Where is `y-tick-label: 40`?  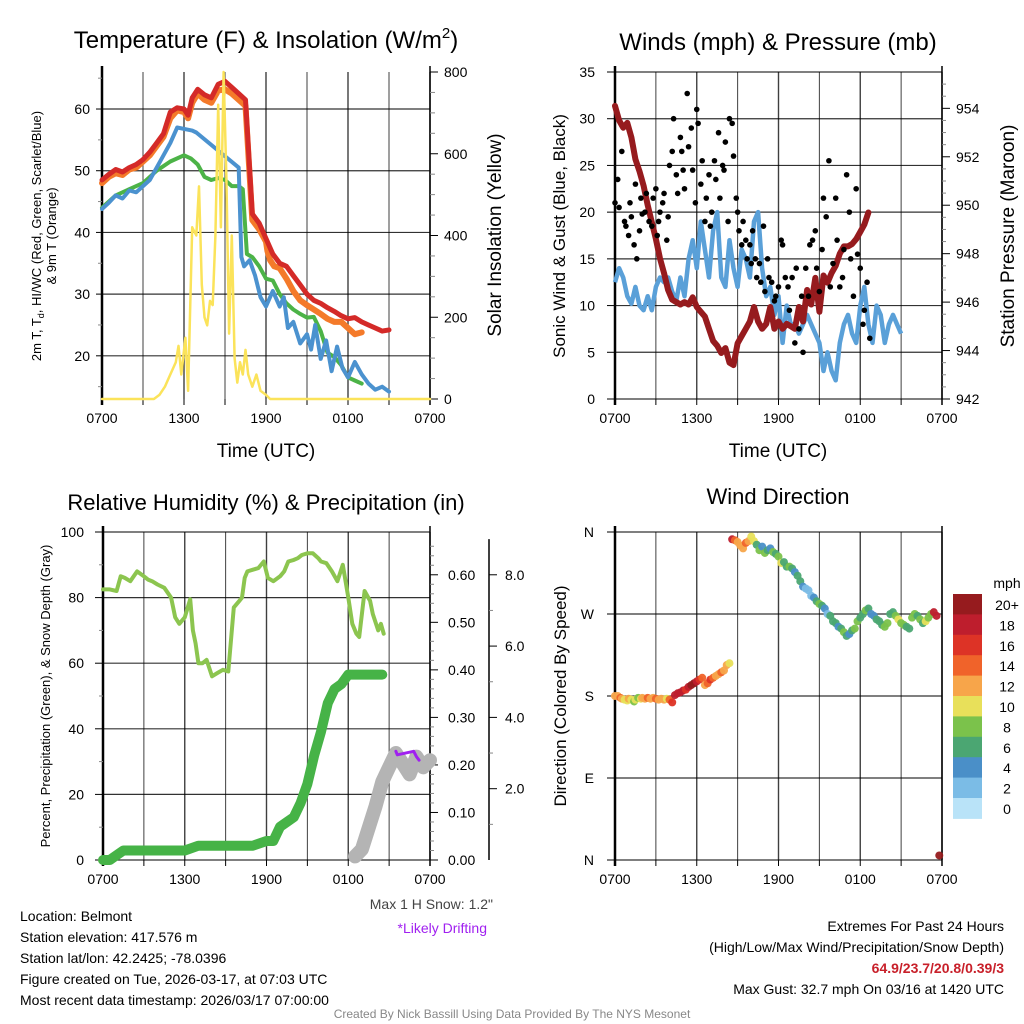
y-tick-label: 40 is located at coordinates (82, 232).